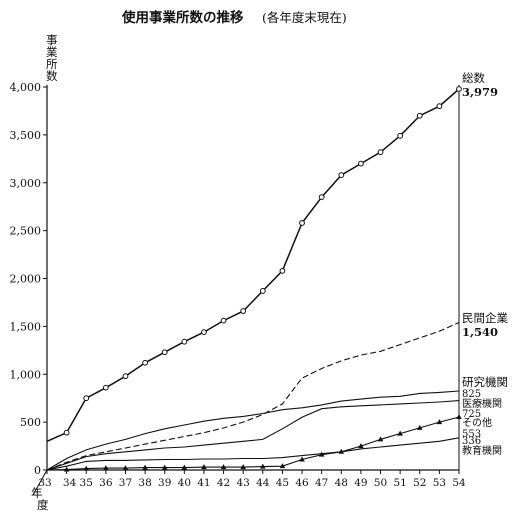 The width and height of the screenshot is (525, 521). I want to click on y-axis-label-char: 所, so click(52, 64).